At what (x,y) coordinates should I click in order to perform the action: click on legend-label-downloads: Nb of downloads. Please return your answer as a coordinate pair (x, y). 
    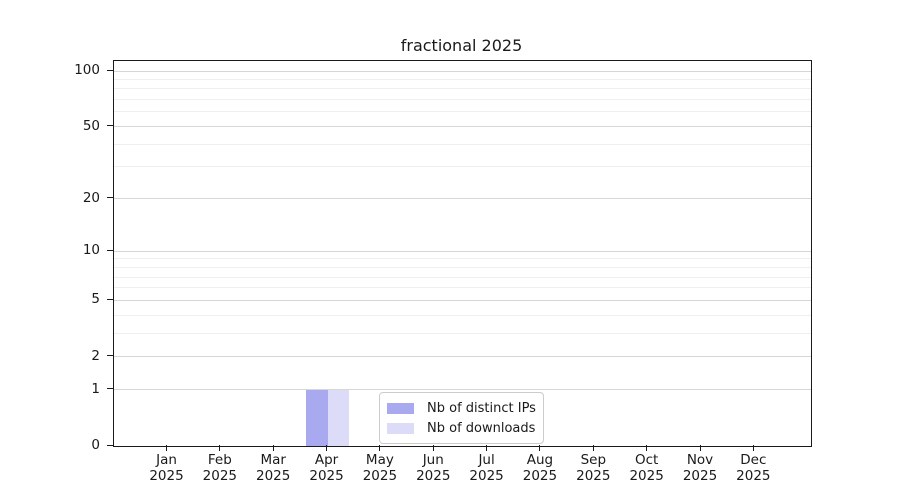
    Looking at the image, I should click on (481, 428).